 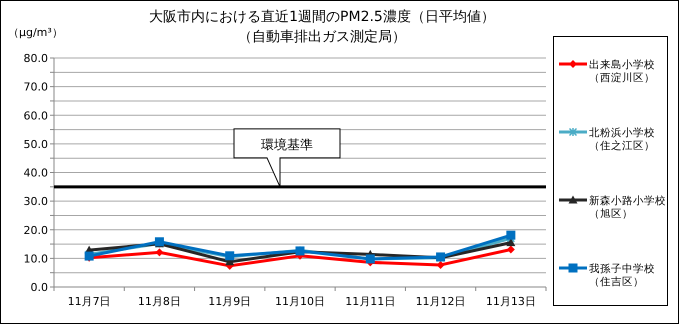 I want to click on legend-label: 北粉浜小学校（住之江区）, so click(x=622, y=139).